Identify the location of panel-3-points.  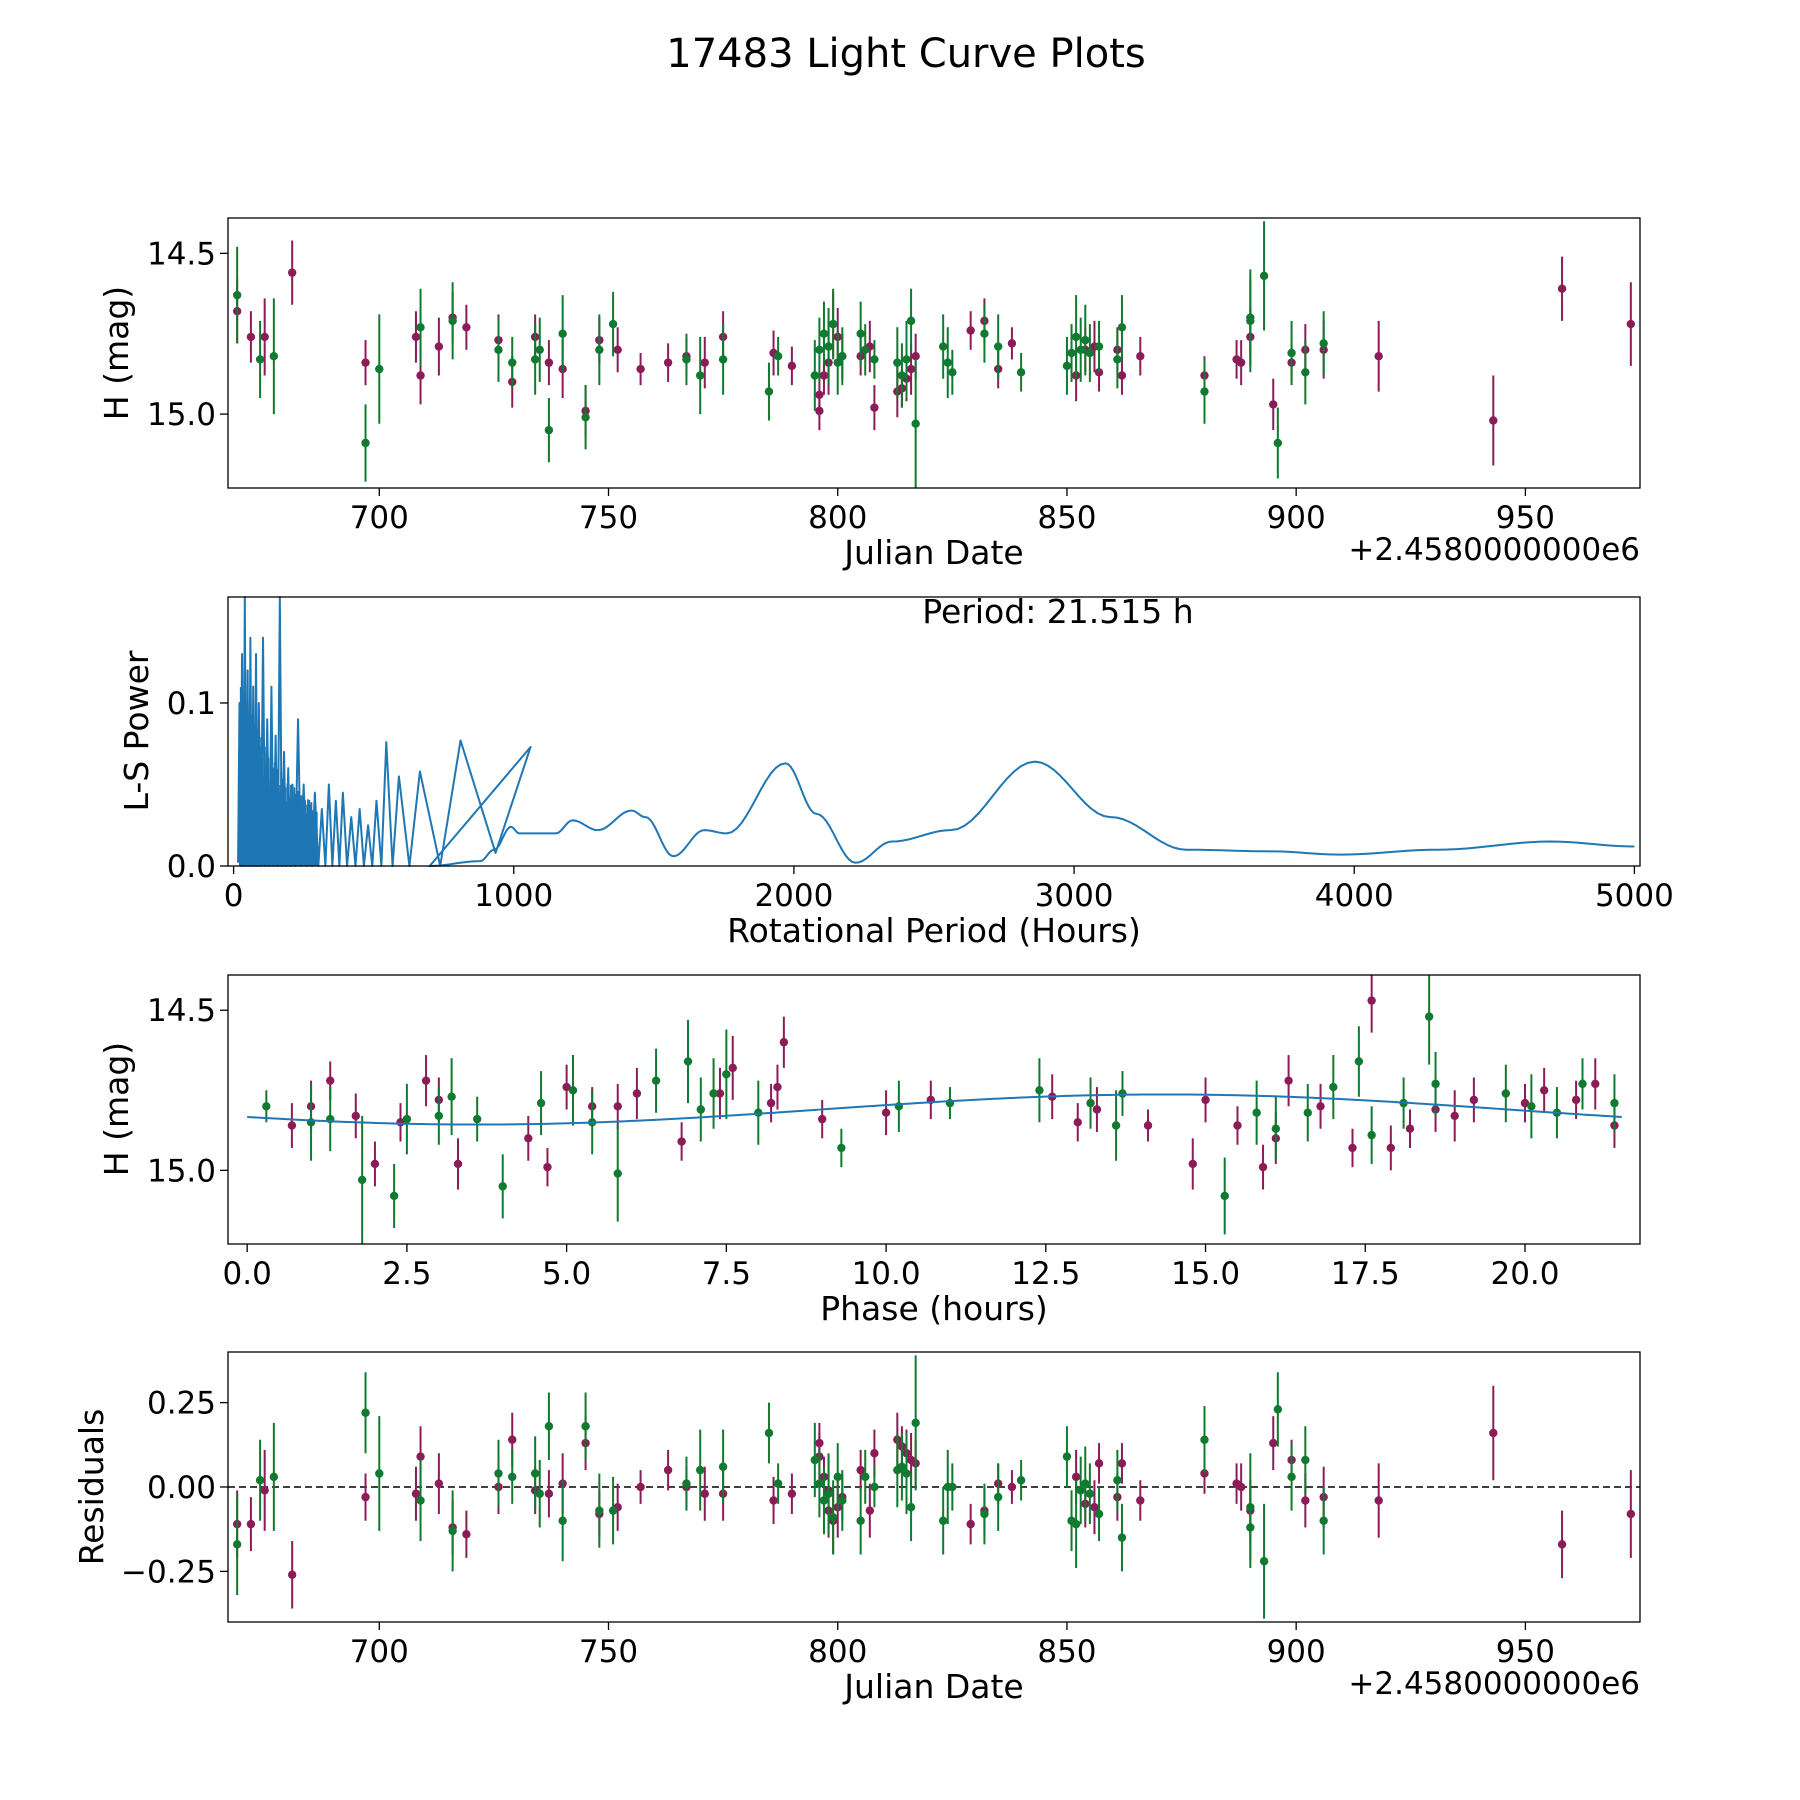
(940, 1109).